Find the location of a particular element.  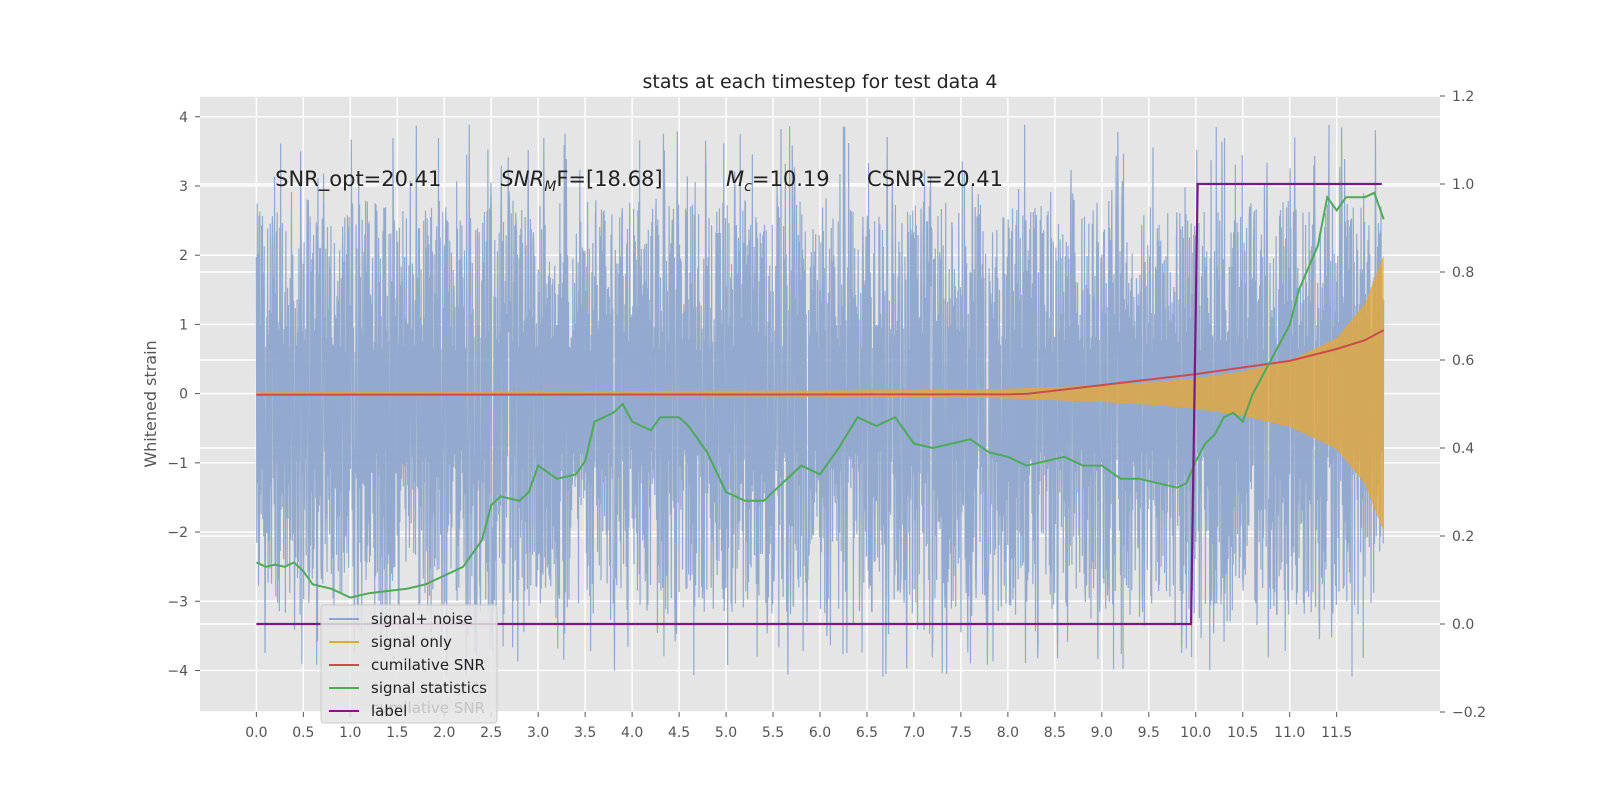

legend-label: signal only is located at coordinates (411, 642).